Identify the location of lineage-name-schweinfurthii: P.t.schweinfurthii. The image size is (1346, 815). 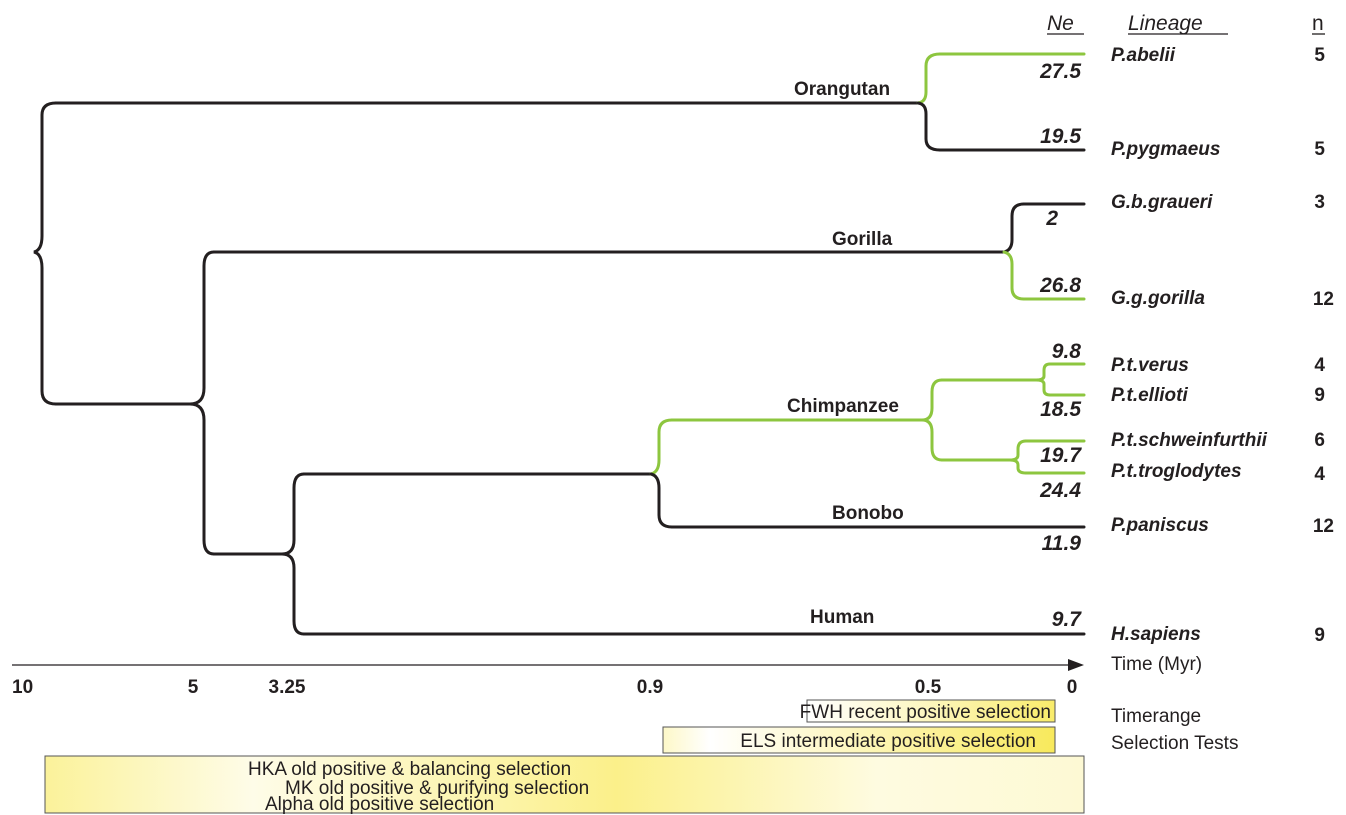
(1189, 440).